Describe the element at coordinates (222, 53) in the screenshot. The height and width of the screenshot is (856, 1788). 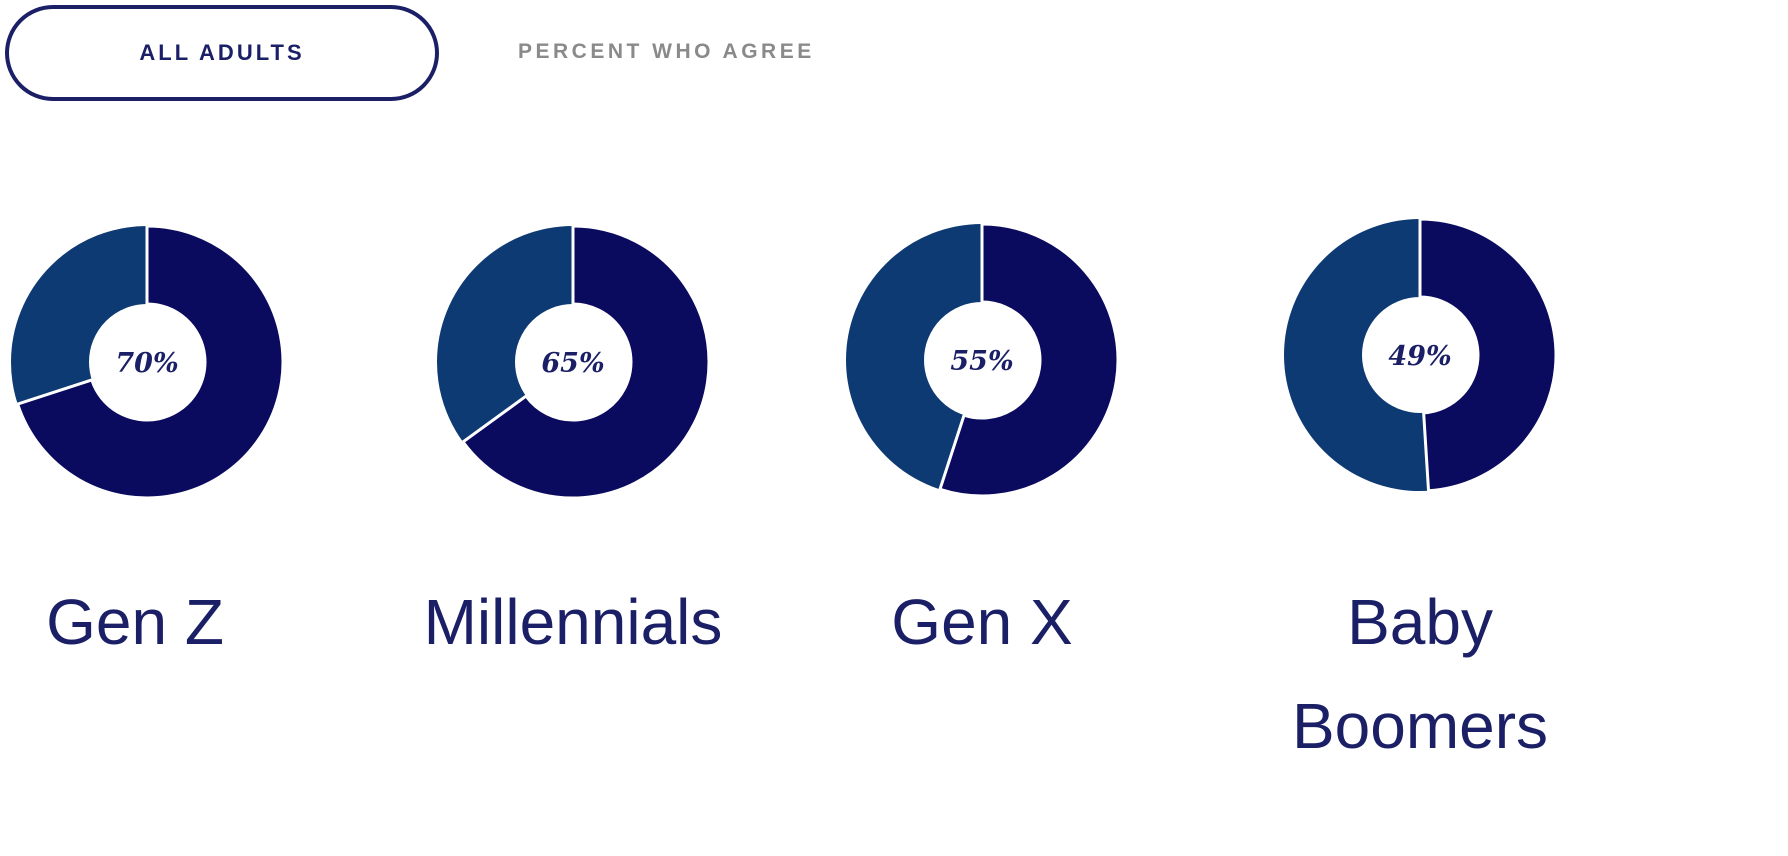
I see `all-adults-button: ALL ADULTS` at that location.